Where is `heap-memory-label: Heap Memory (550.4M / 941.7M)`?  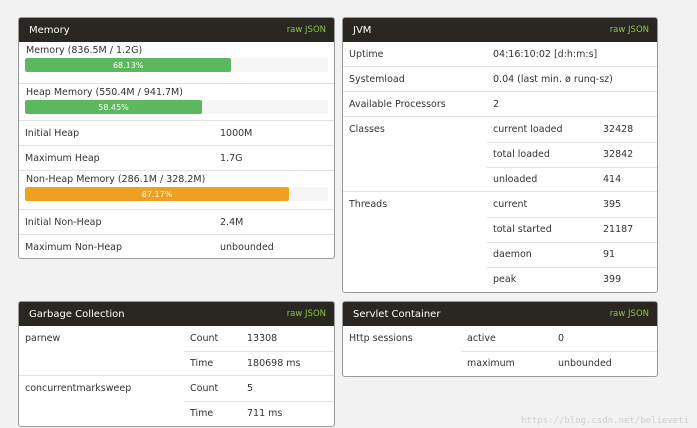
heap-memory-label: Heap Memory (550.4M / 941.7M) is located at coordinates (104, 92).